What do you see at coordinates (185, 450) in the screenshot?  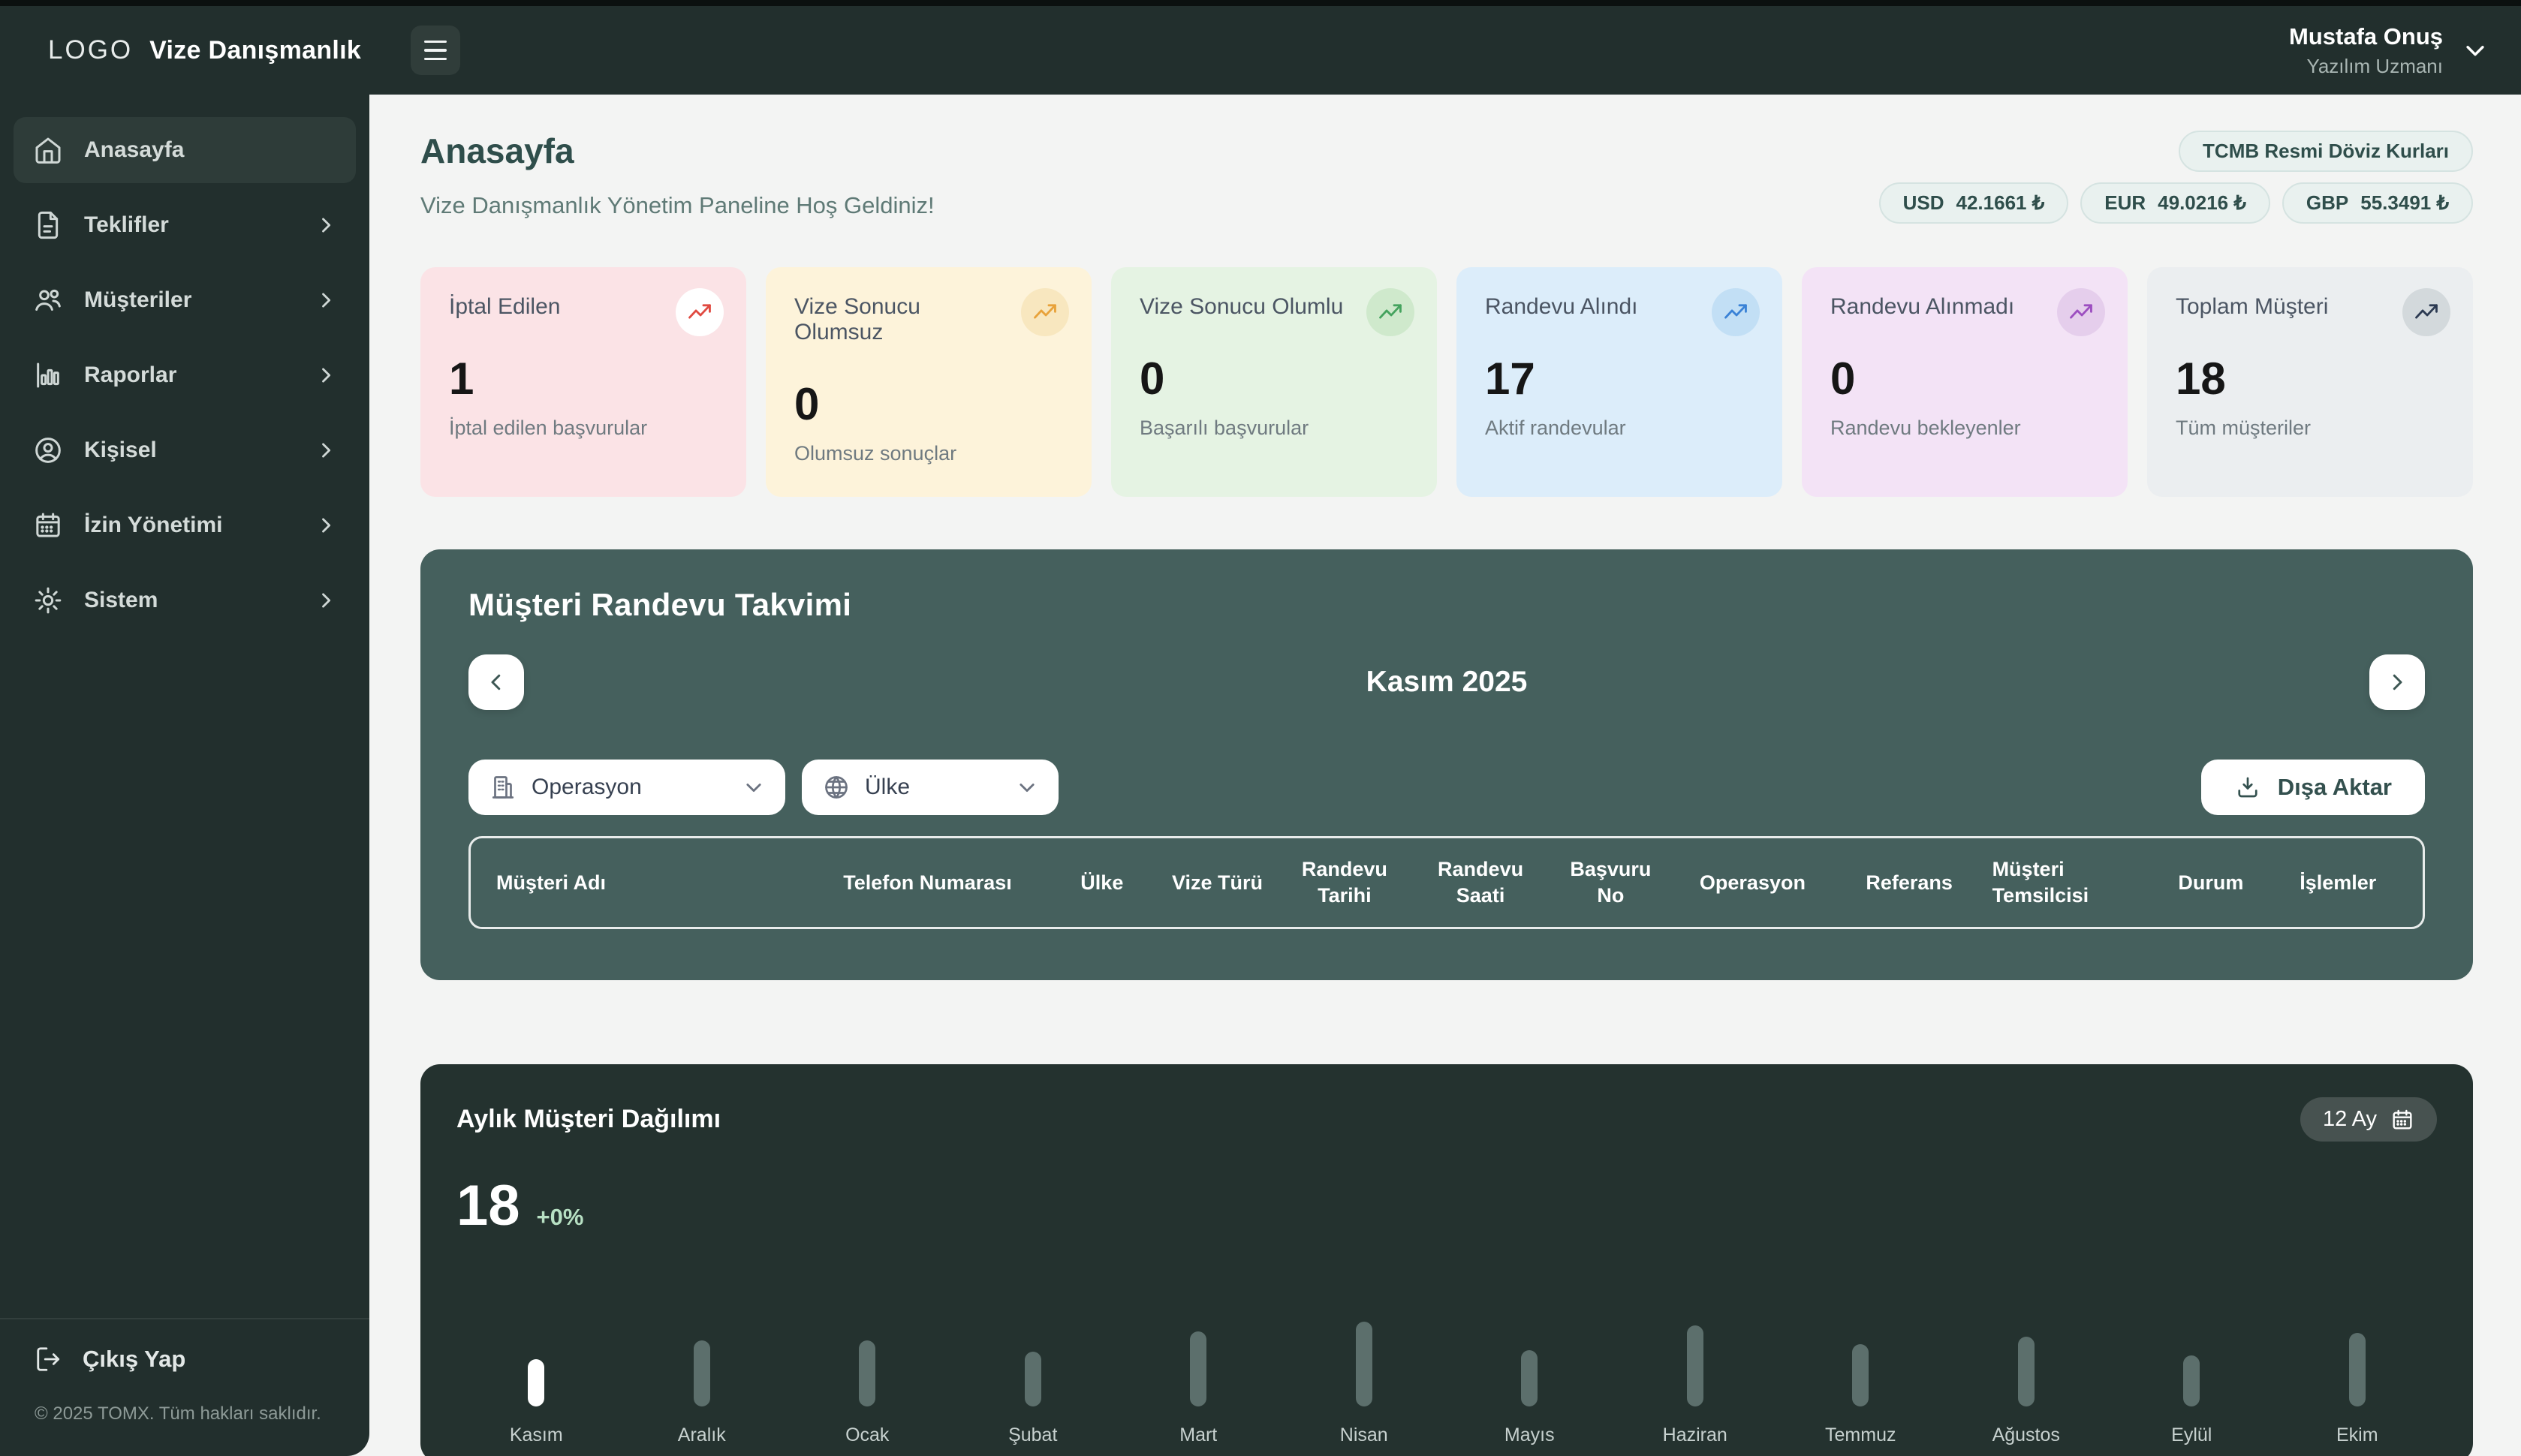 I see `sidebar-item: Kişisel` at bounding box center [185, 450].